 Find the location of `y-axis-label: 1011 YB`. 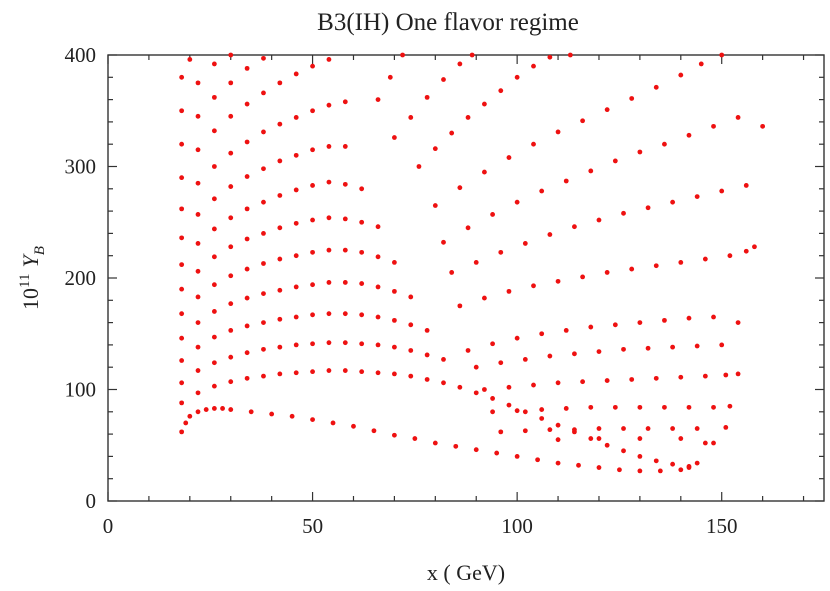

y-axis-label: 1011 YB is located at coordinates (32, 278).